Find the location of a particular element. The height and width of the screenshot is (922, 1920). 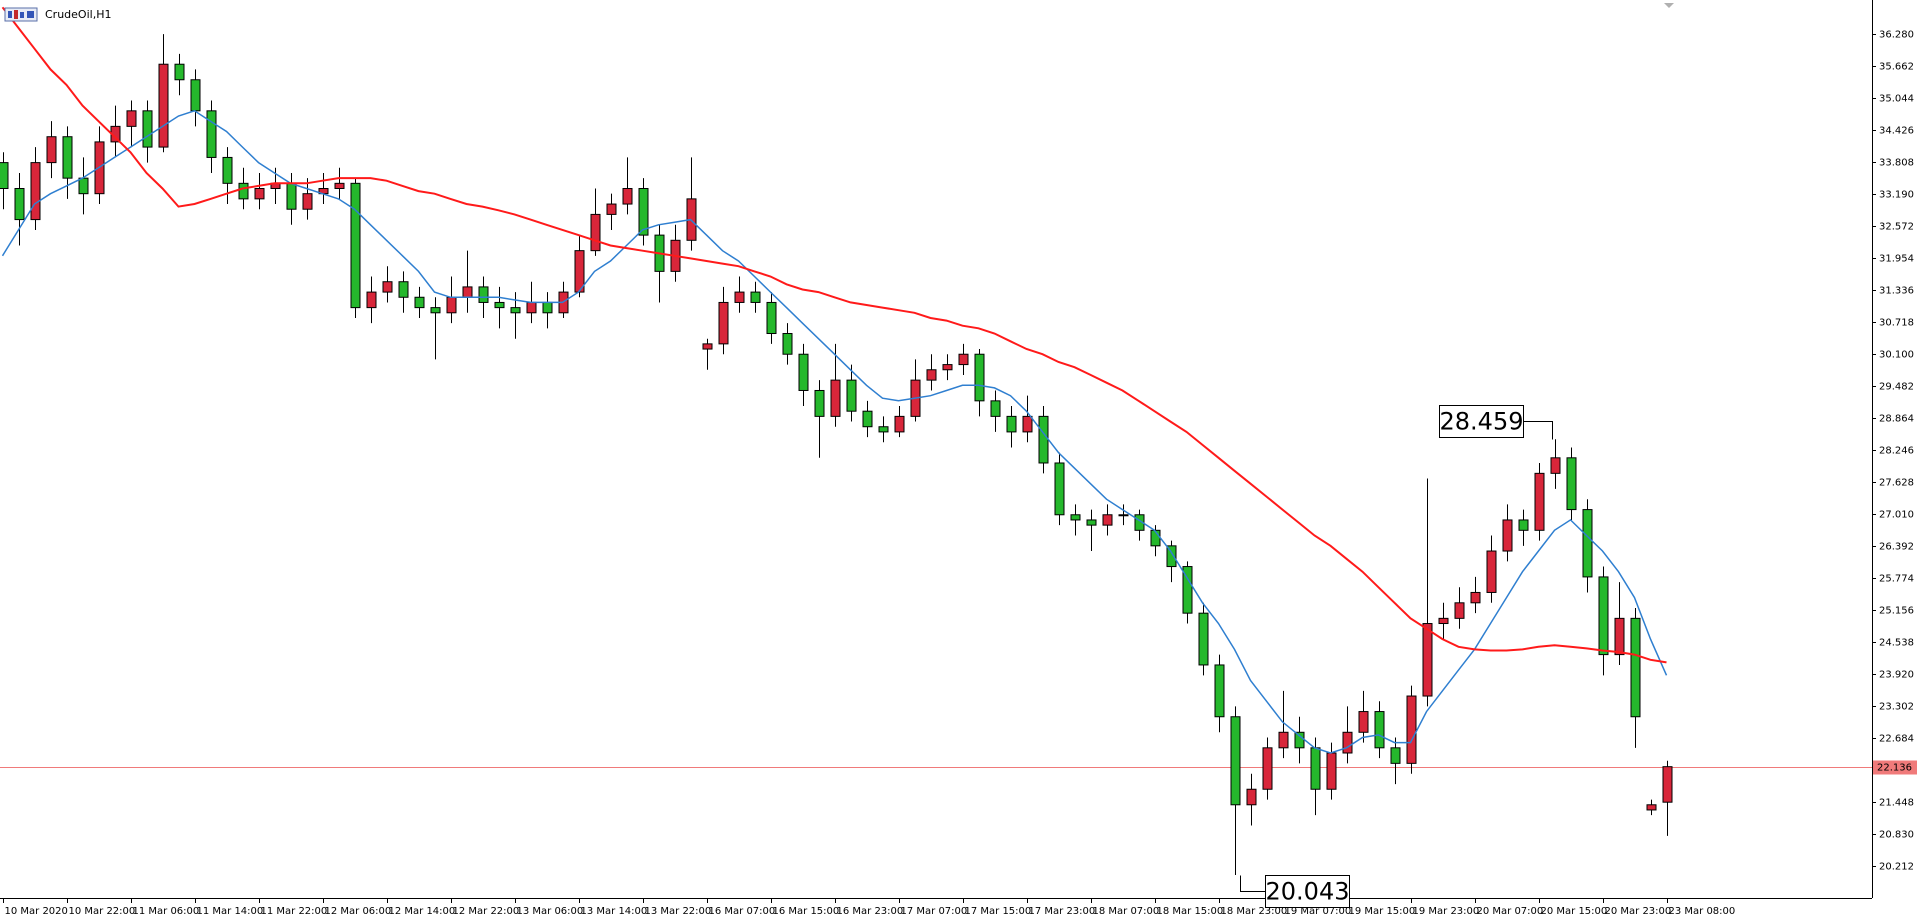

x-tick-label: 17 Mar 07:00 is located at coordinates (934, 911).